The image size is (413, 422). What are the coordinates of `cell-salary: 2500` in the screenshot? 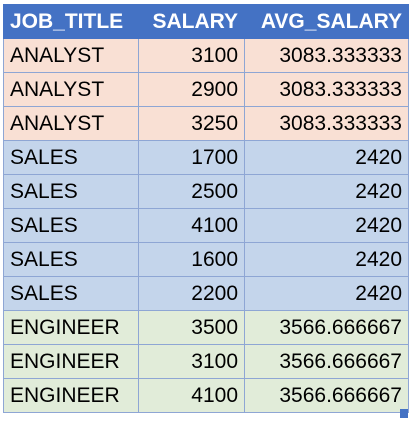 It's located at (191, 191).